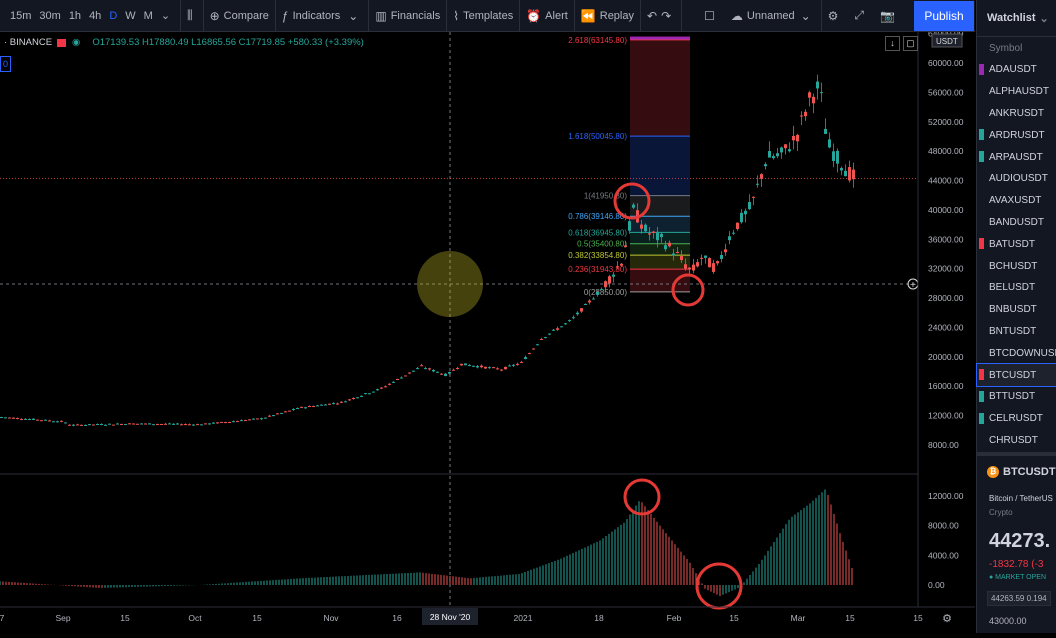 The image size is (1056, 638). I want to click on watchlist-symbol: BATUSDT, so click(1012, 244).